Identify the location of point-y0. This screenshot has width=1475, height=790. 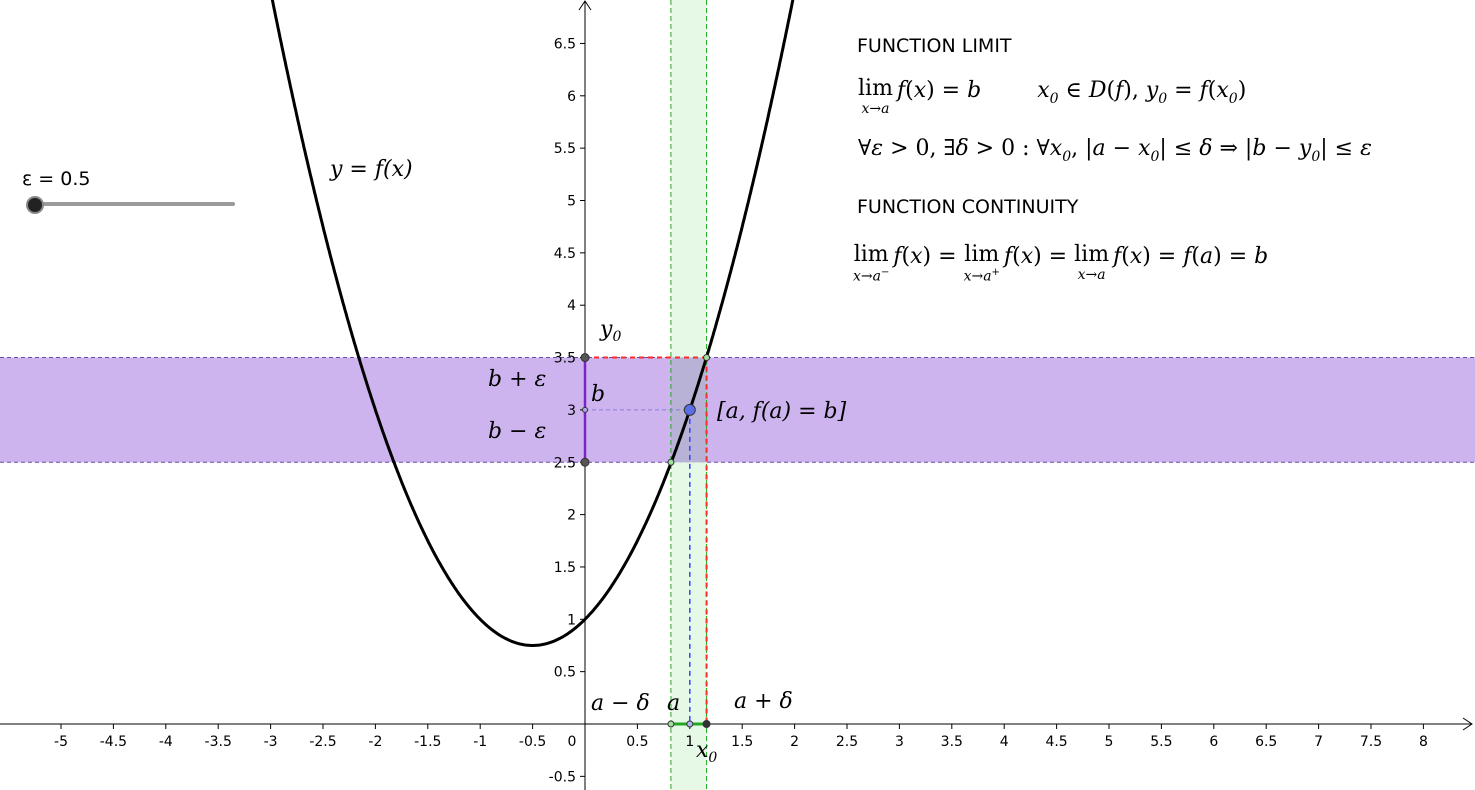
(585, 358).